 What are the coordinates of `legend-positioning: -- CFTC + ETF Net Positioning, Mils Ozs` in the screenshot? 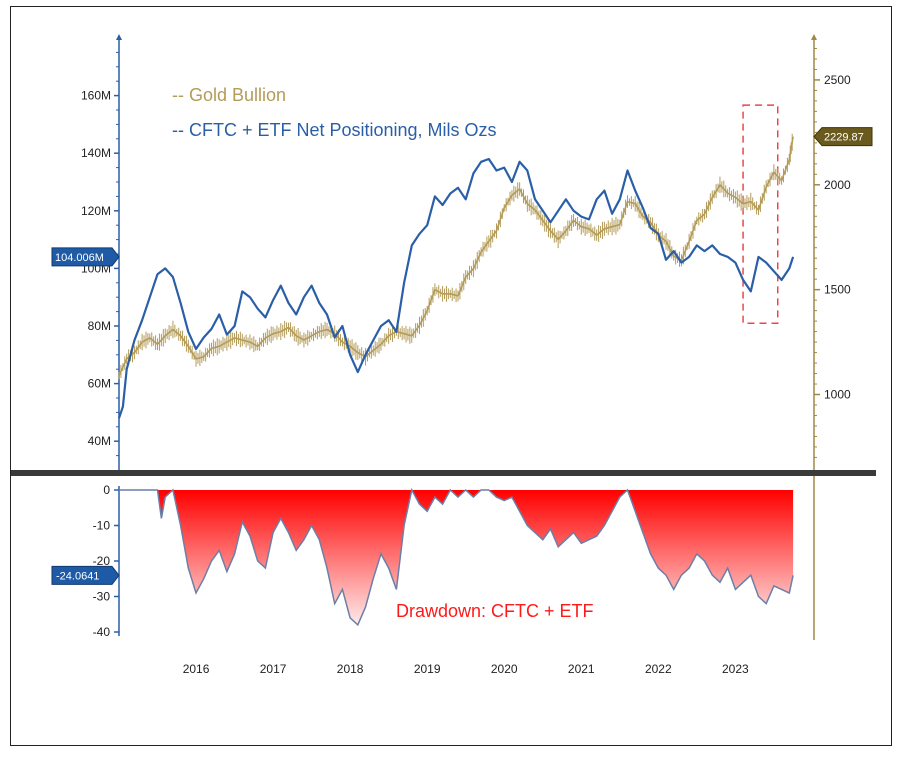 It's located at (334, 130).